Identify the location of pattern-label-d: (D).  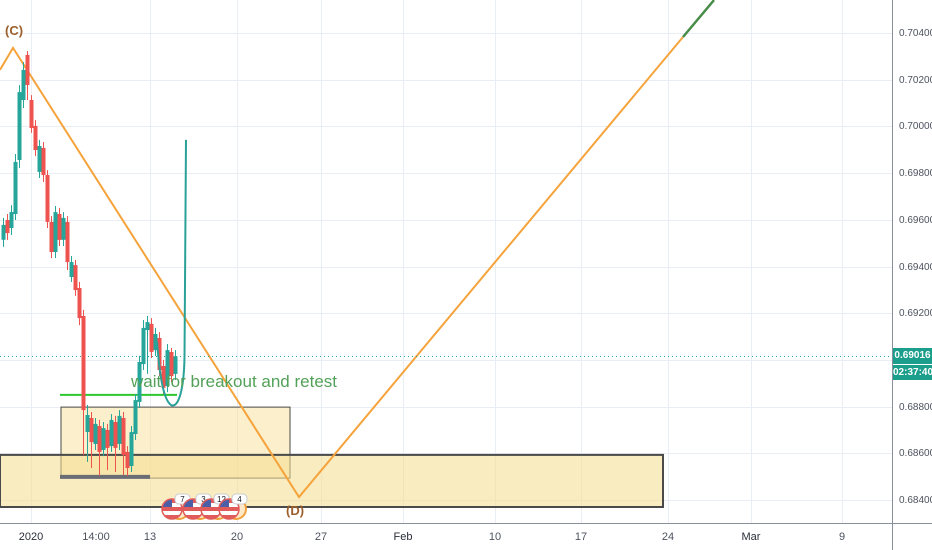
(295, 510).